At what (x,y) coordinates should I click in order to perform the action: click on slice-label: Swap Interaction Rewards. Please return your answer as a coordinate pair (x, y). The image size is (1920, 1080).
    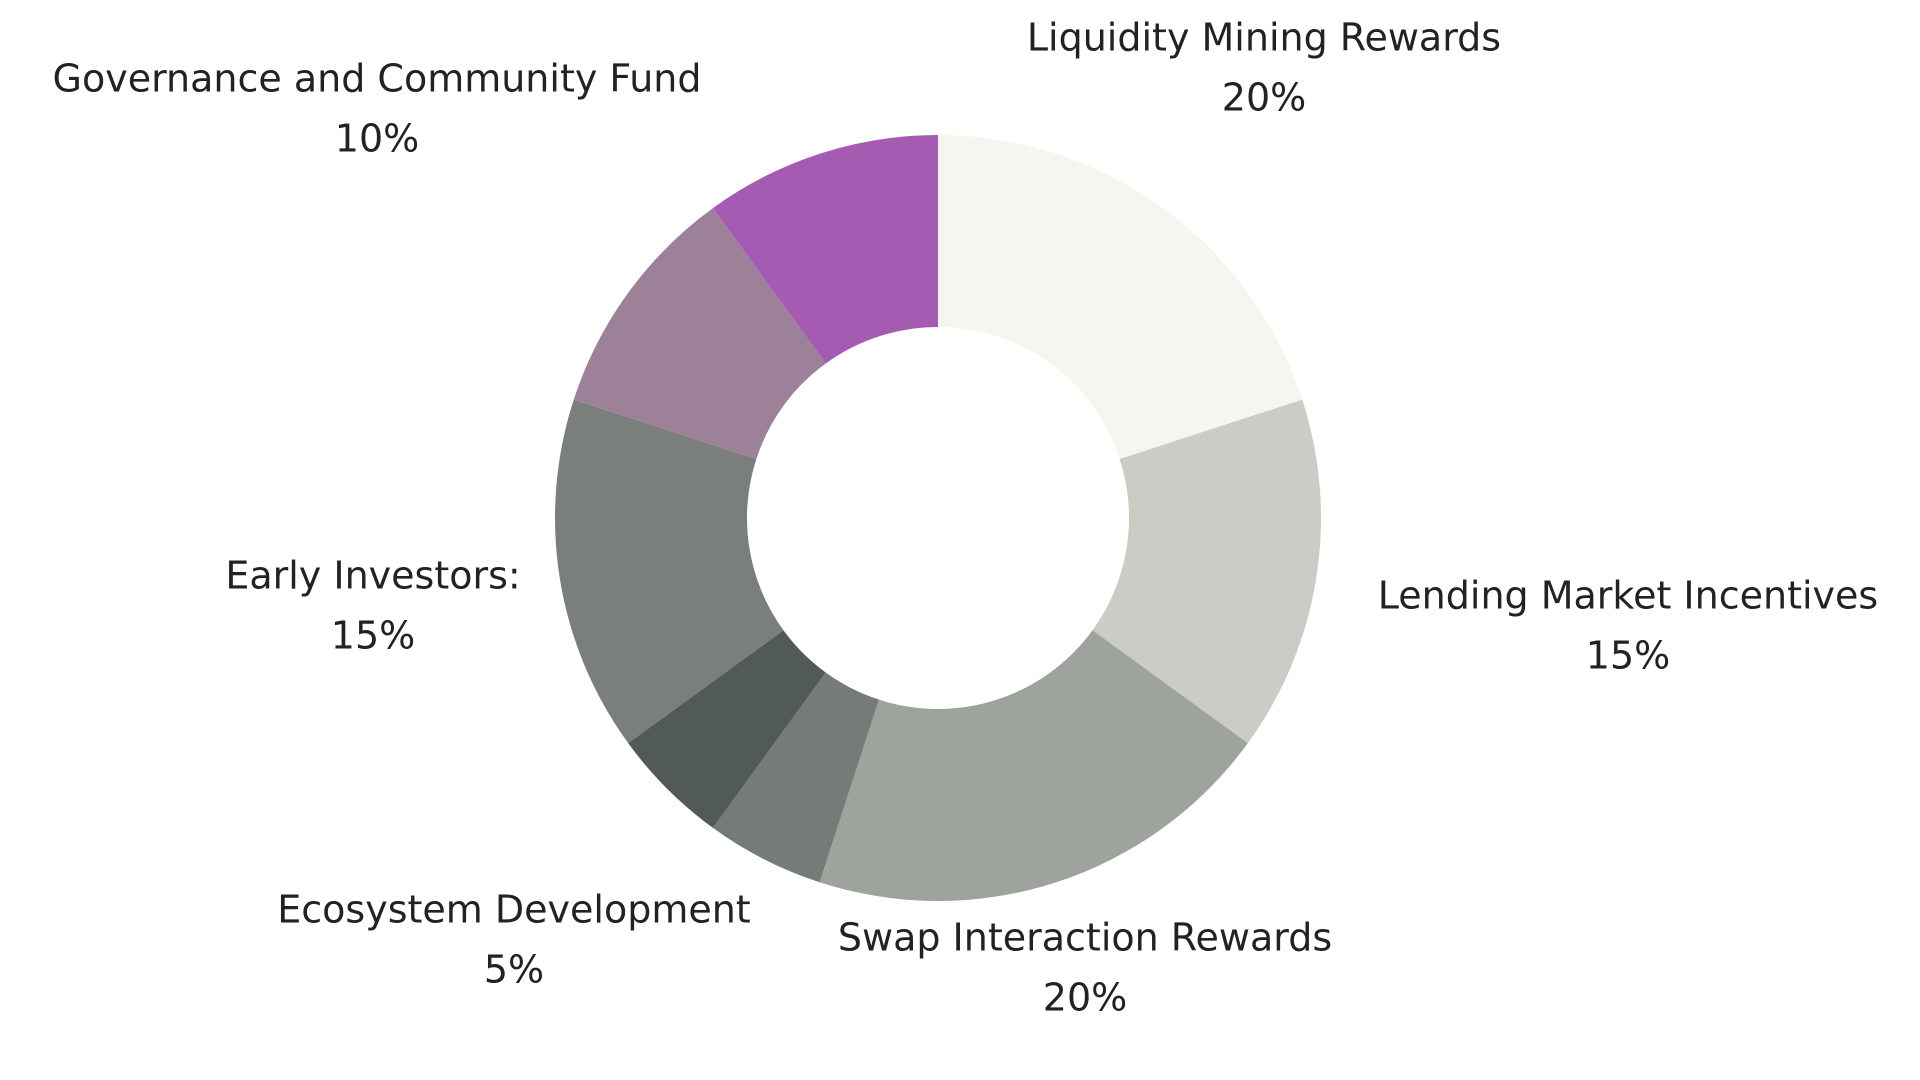
    Looking at the image, I should click on (1085, 938).